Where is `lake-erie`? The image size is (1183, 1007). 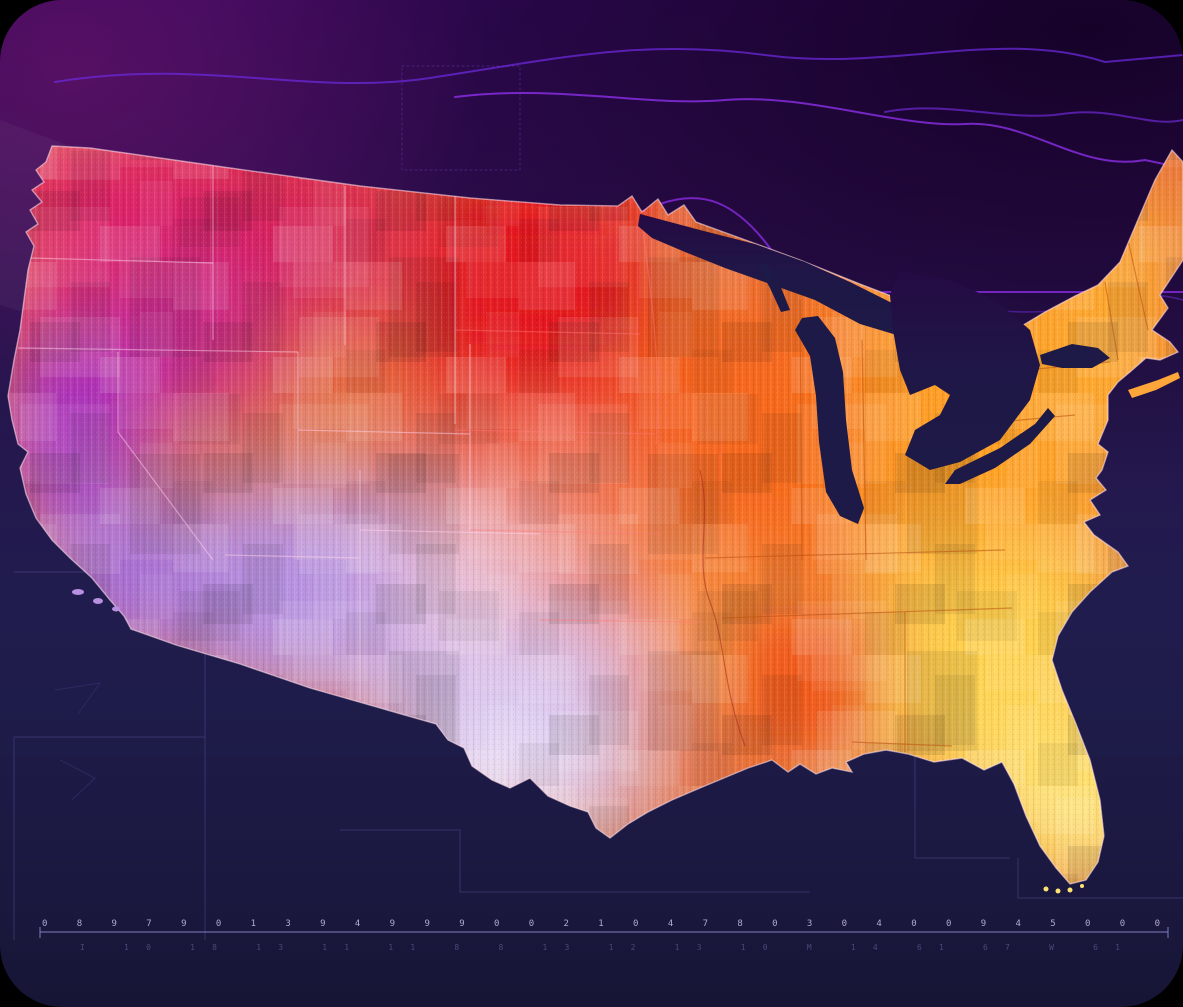 lake-erie is located at coordinates (1000, 446).